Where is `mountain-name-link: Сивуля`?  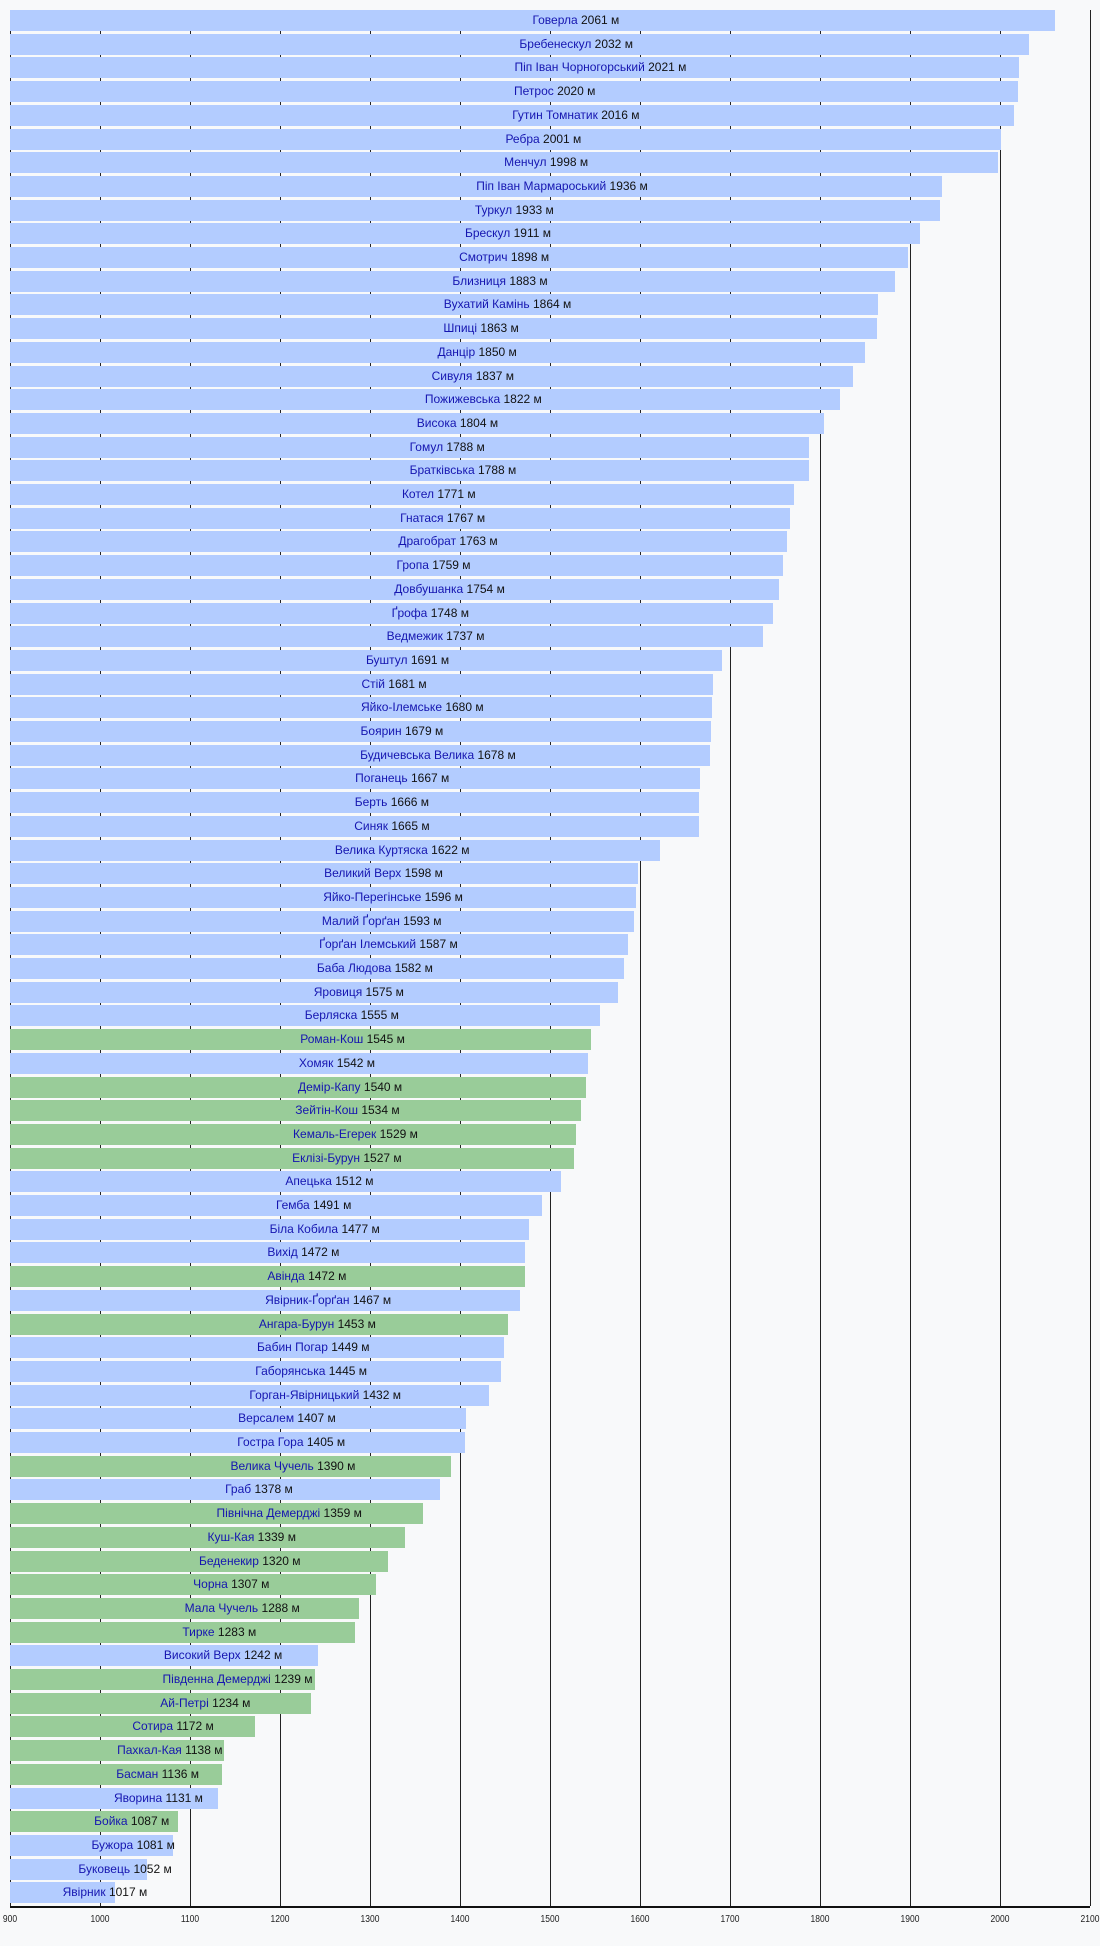
mountain-name-link: Сивуля is located at coordinates (452, 375).